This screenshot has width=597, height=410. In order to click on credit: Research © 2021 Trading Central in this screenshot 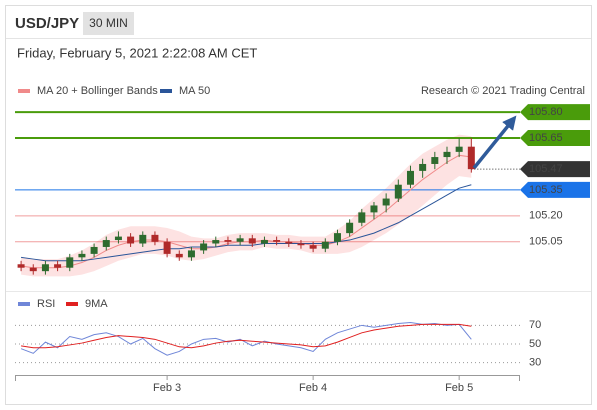, I will do `click(503, 91)`.